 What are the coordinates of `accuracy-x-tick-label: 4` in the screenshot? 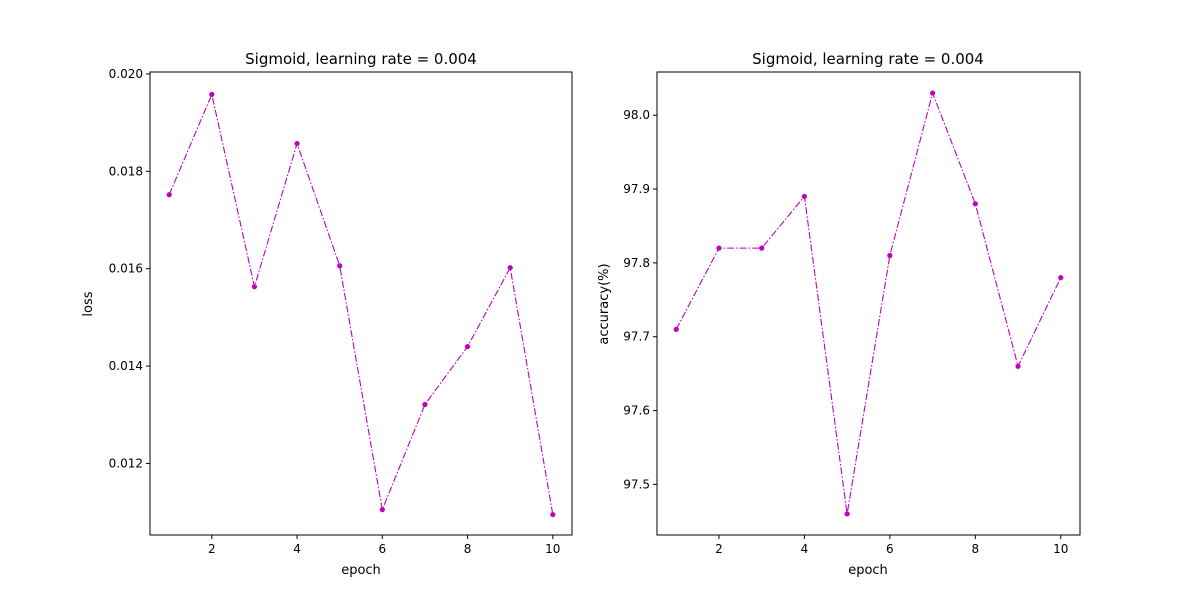 It's located at (805, 549).